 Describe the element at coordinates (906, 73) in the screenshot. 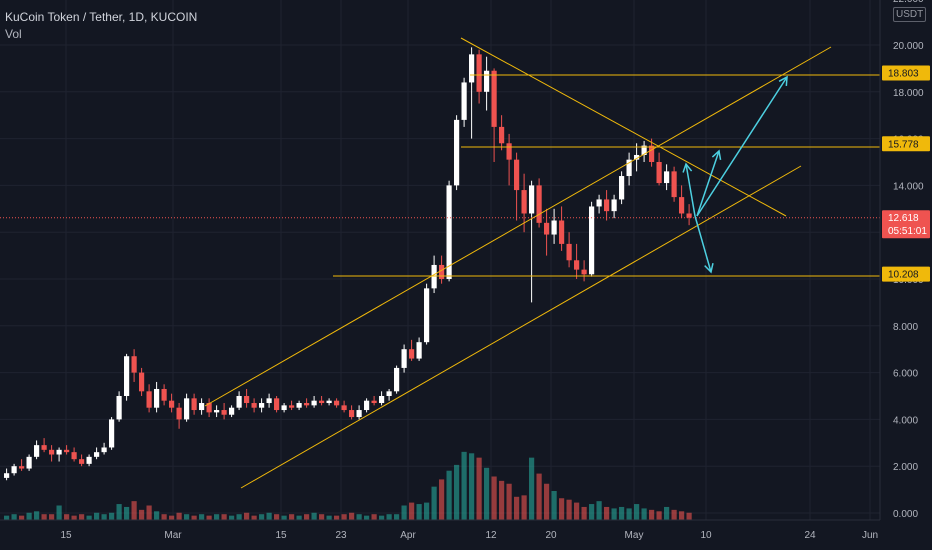

I see `price-label-level: 18.803` at that location.